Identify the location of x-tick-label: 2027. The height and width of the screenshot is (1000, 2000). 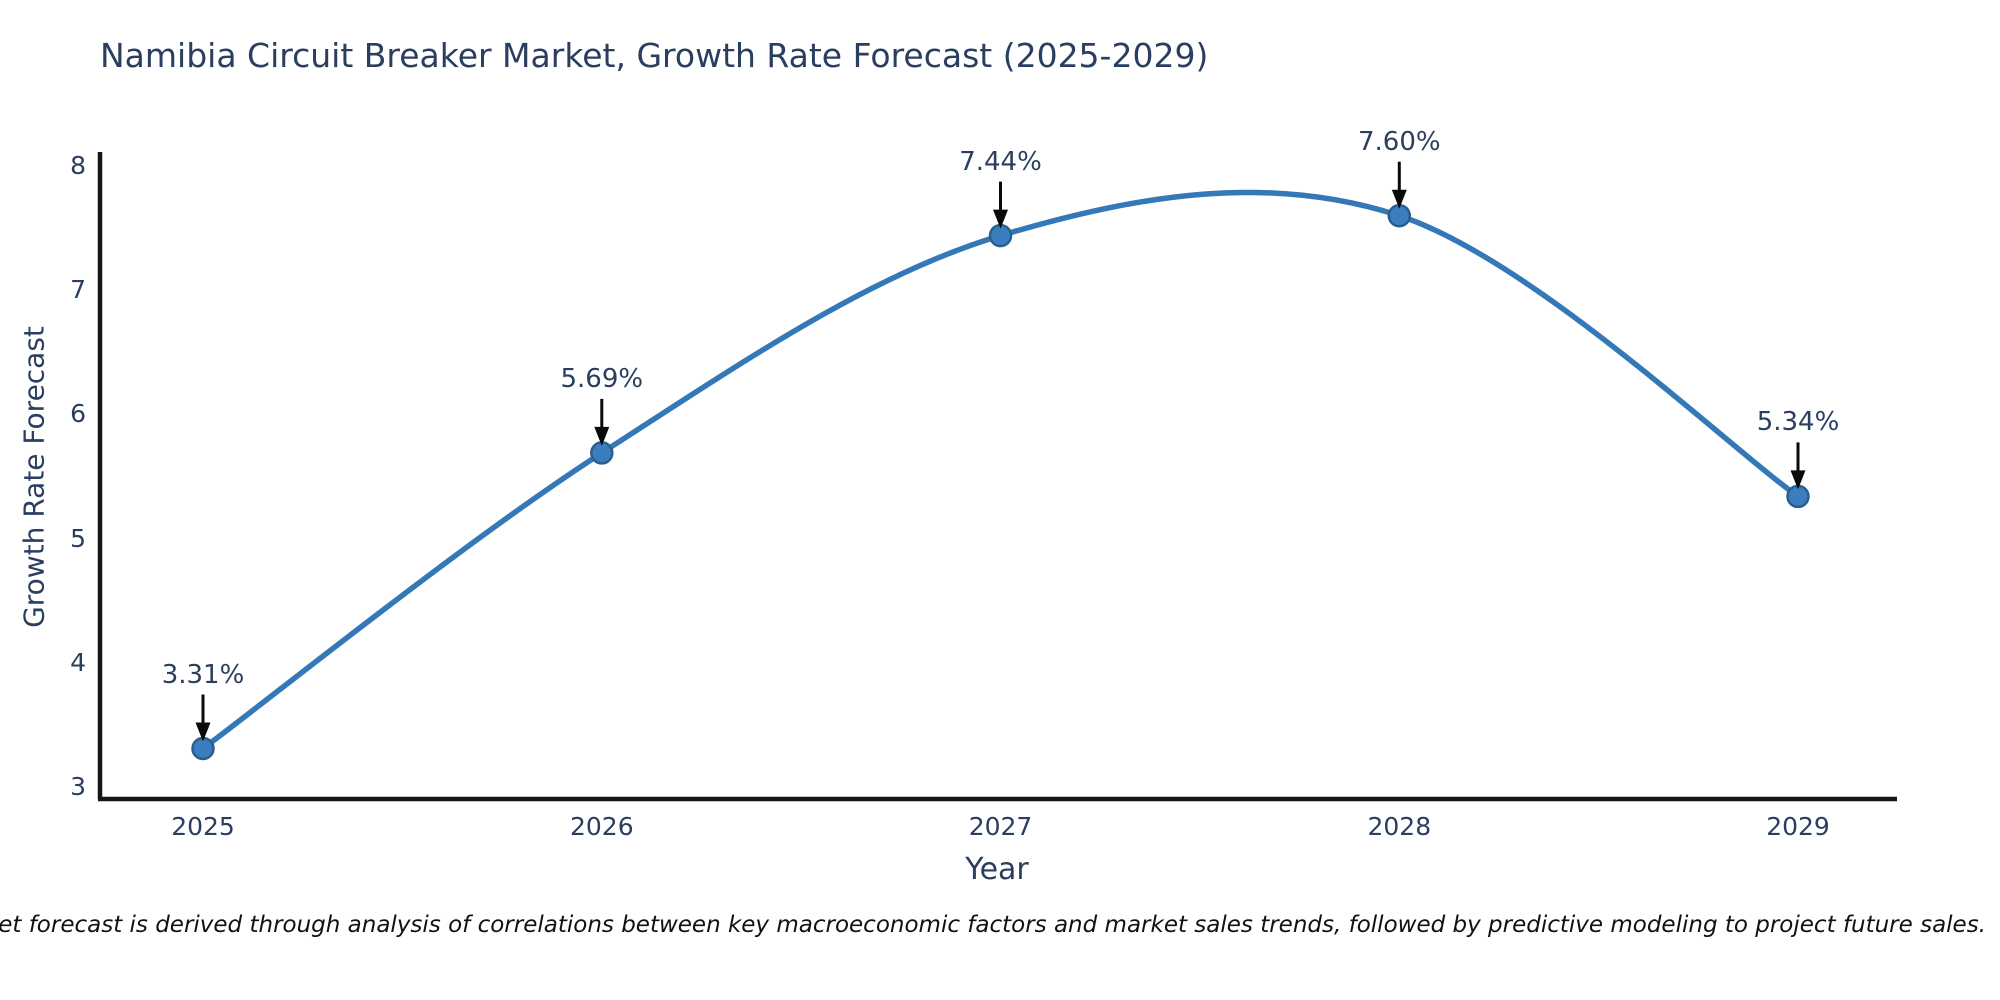
(1000, 826).